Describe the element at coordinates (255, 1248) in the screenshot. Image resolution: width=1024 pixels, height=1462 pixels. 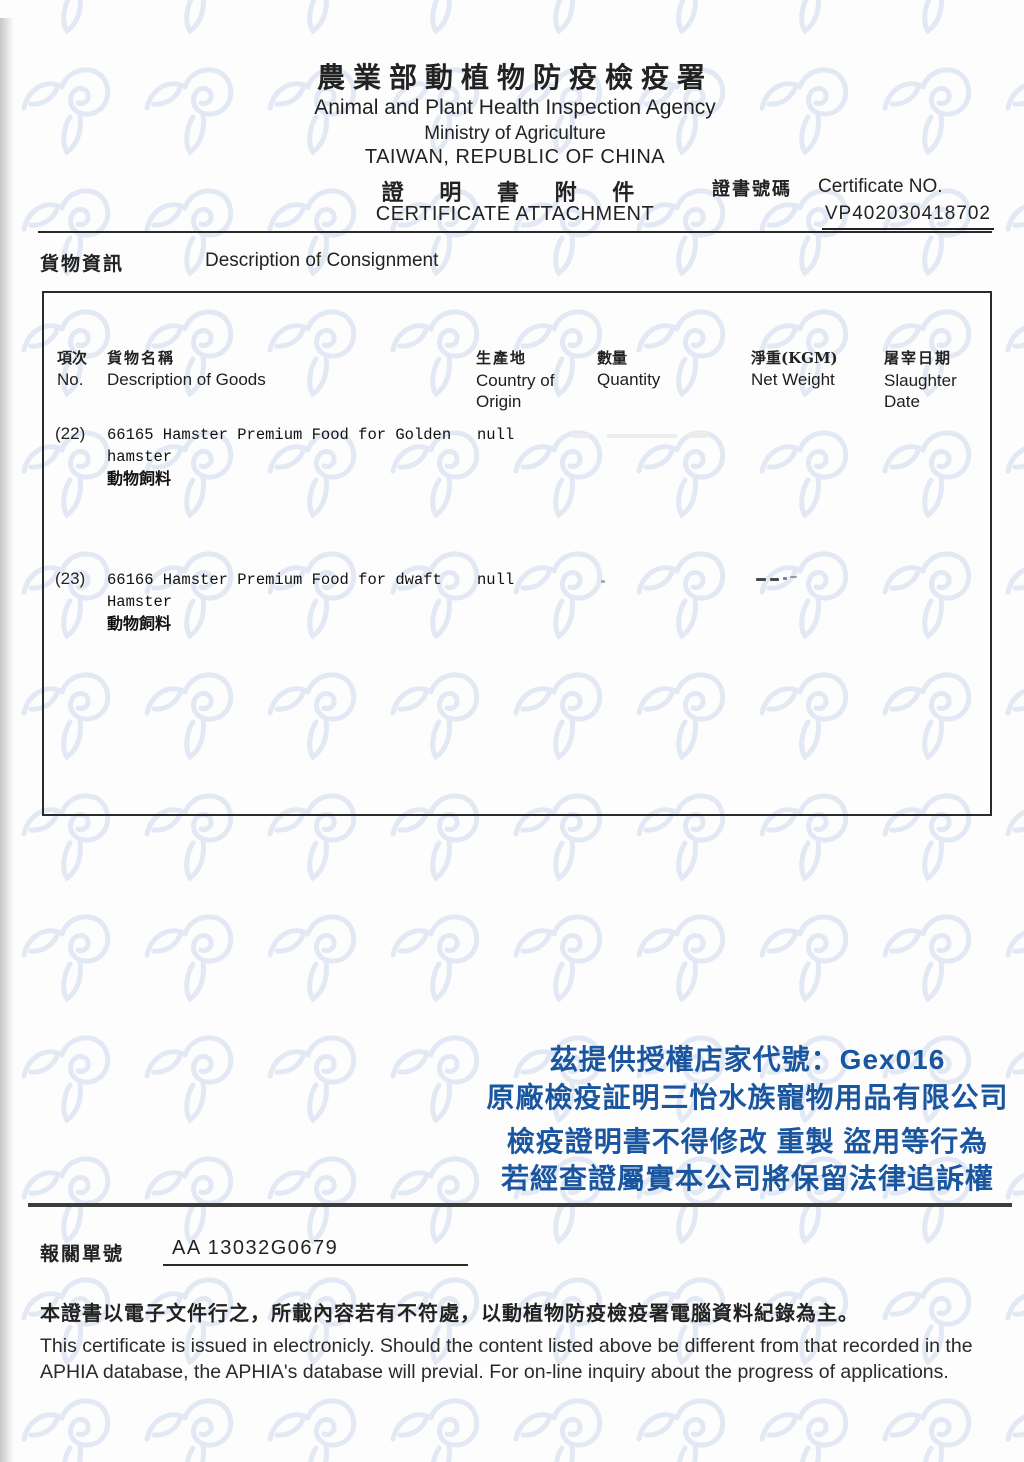
I see `declaration-no-value: AA 13032G0679` at that location.